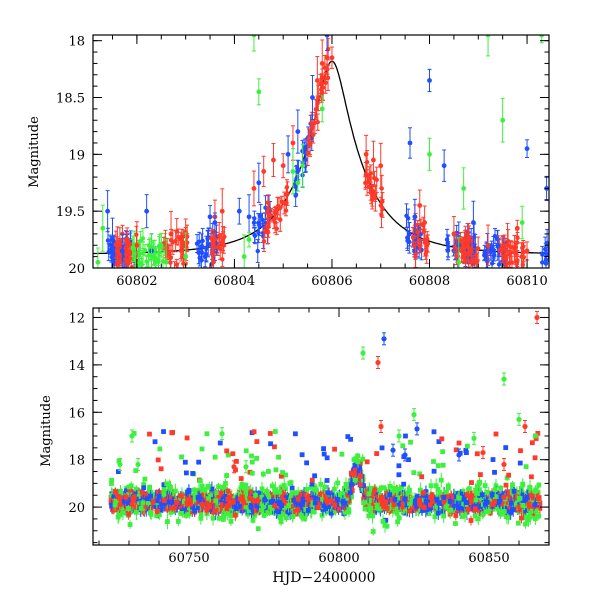 This screenshot has height=600, width=600. What do you see at coordinates (70, 99) in the screenshot?
I see `y-tick-label: 18.5` at bounding box center [70, 99].